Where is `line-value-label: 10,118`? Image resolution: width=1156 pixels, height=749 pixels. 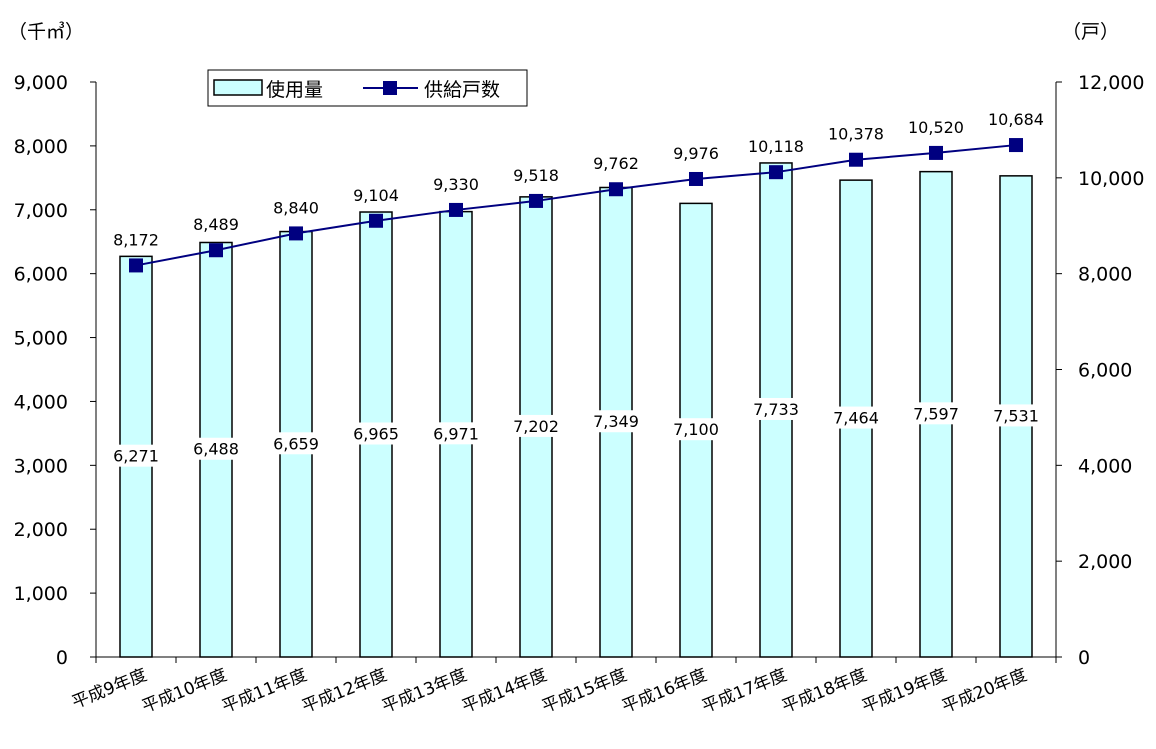
line-value-label: 10,118 is located at coordinates (776, 146).